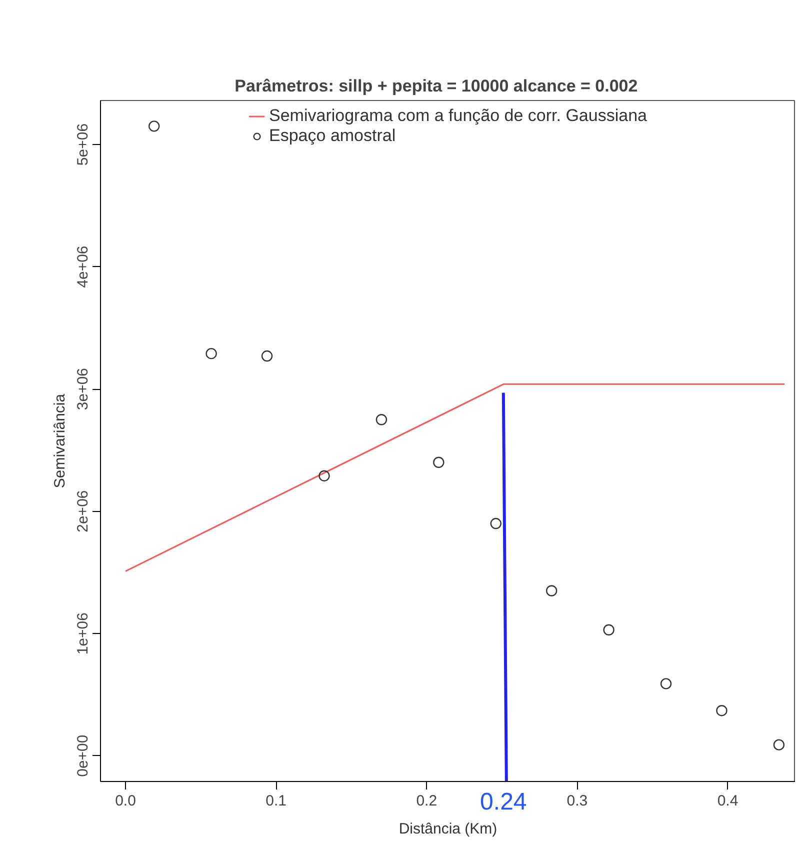  Describe the element at coordinates (125, 801) in the screenshot. I see `x-tick-label: 0.0` at that location.